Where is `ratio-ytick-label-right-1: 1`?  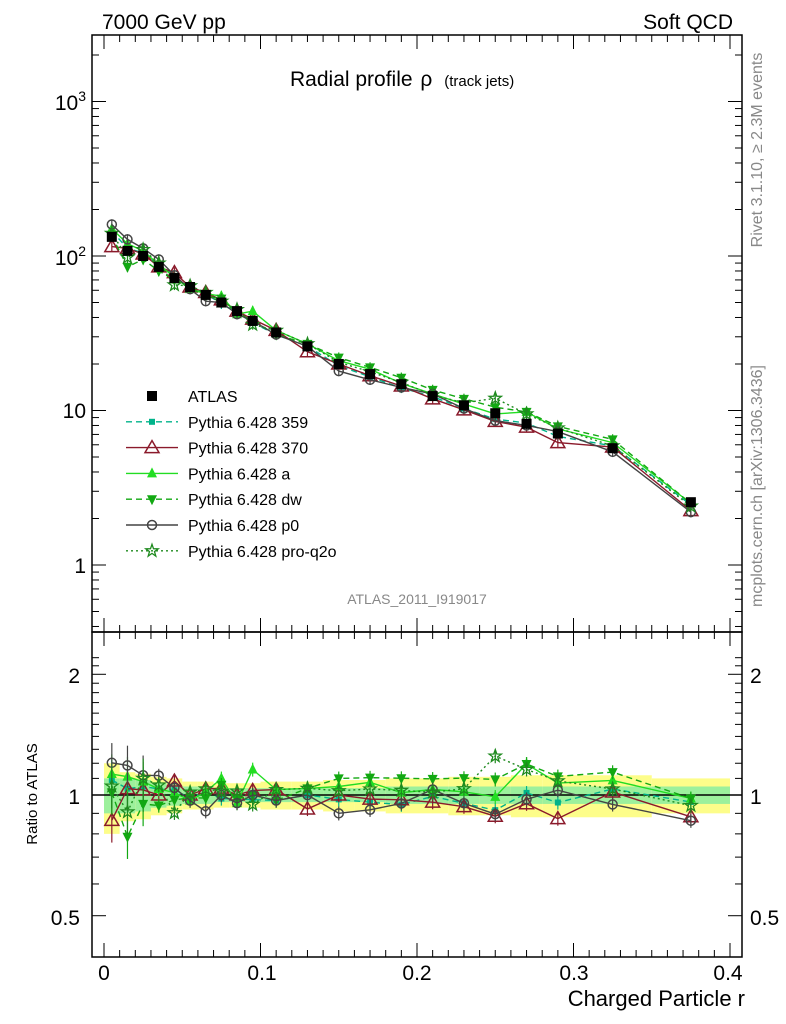
ratio-ytick-label-right-1: 1 is located at coordinates (756, 797).